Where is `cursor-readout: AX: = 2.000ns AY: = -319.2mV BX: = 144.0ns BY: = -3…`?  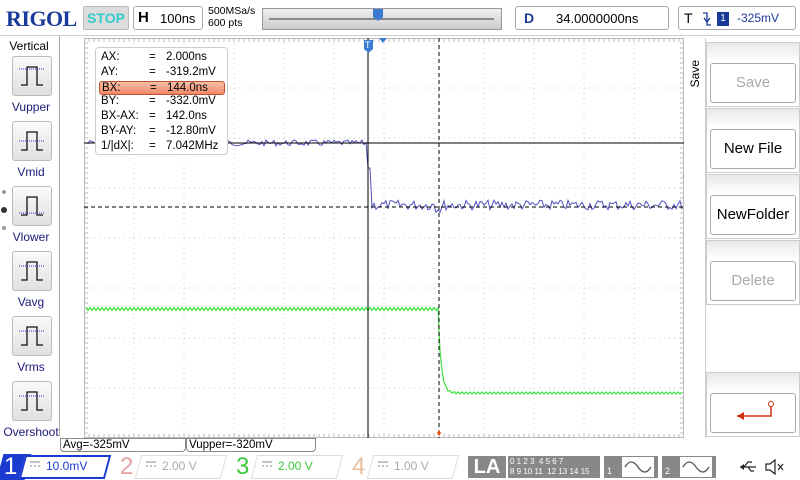 cursor-readout: AX: = 2.000ns AY: = -319.2mV BX: = 144.0ns BY: = -3… is located at coordinates (161, 101).